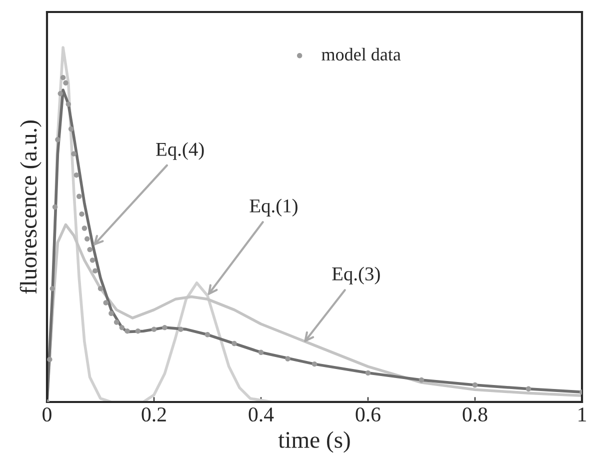 The width and height of the screenshot is (590, 463). I want to click on y-axis-title: fluorescence (a.u.), so click(31, 207).